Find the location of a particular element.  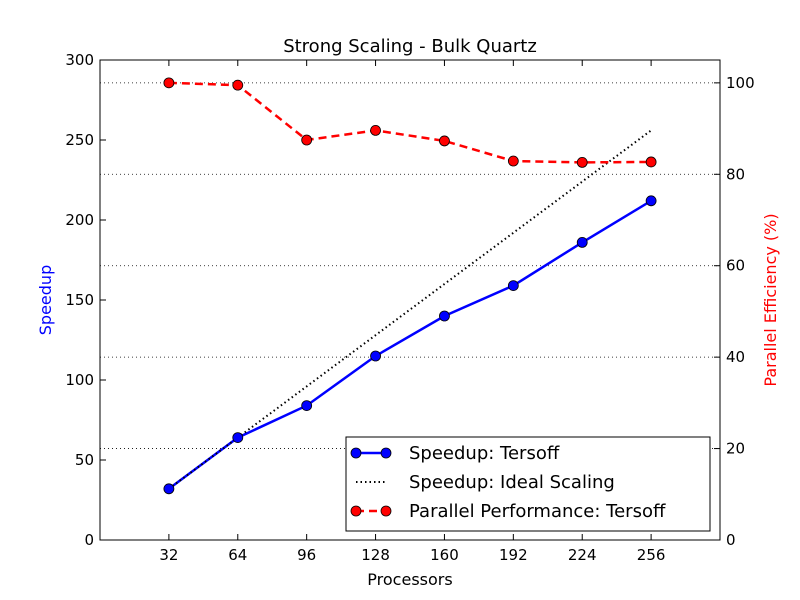

x-tick-label: 32 is located at coordinates (168, 555).